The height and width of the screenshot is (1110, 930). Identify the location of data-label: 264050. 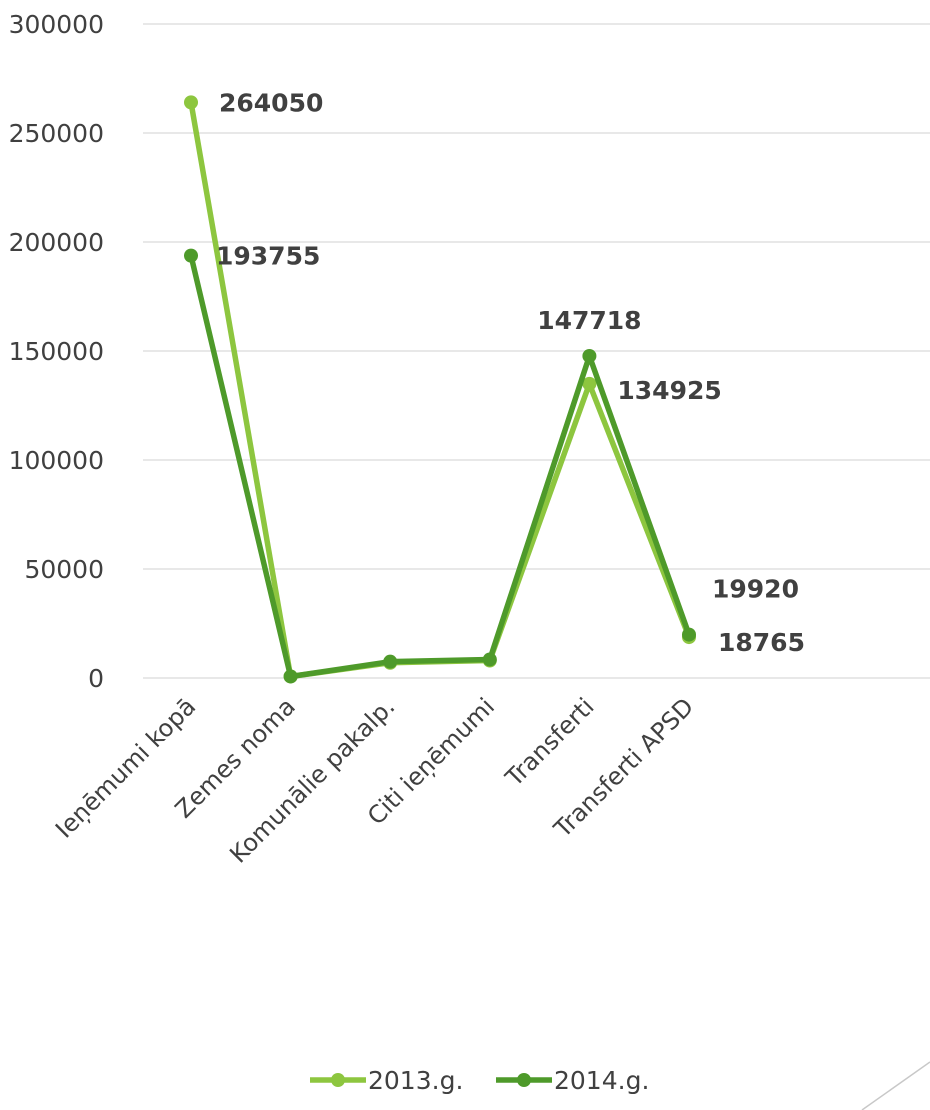
(271, 102).